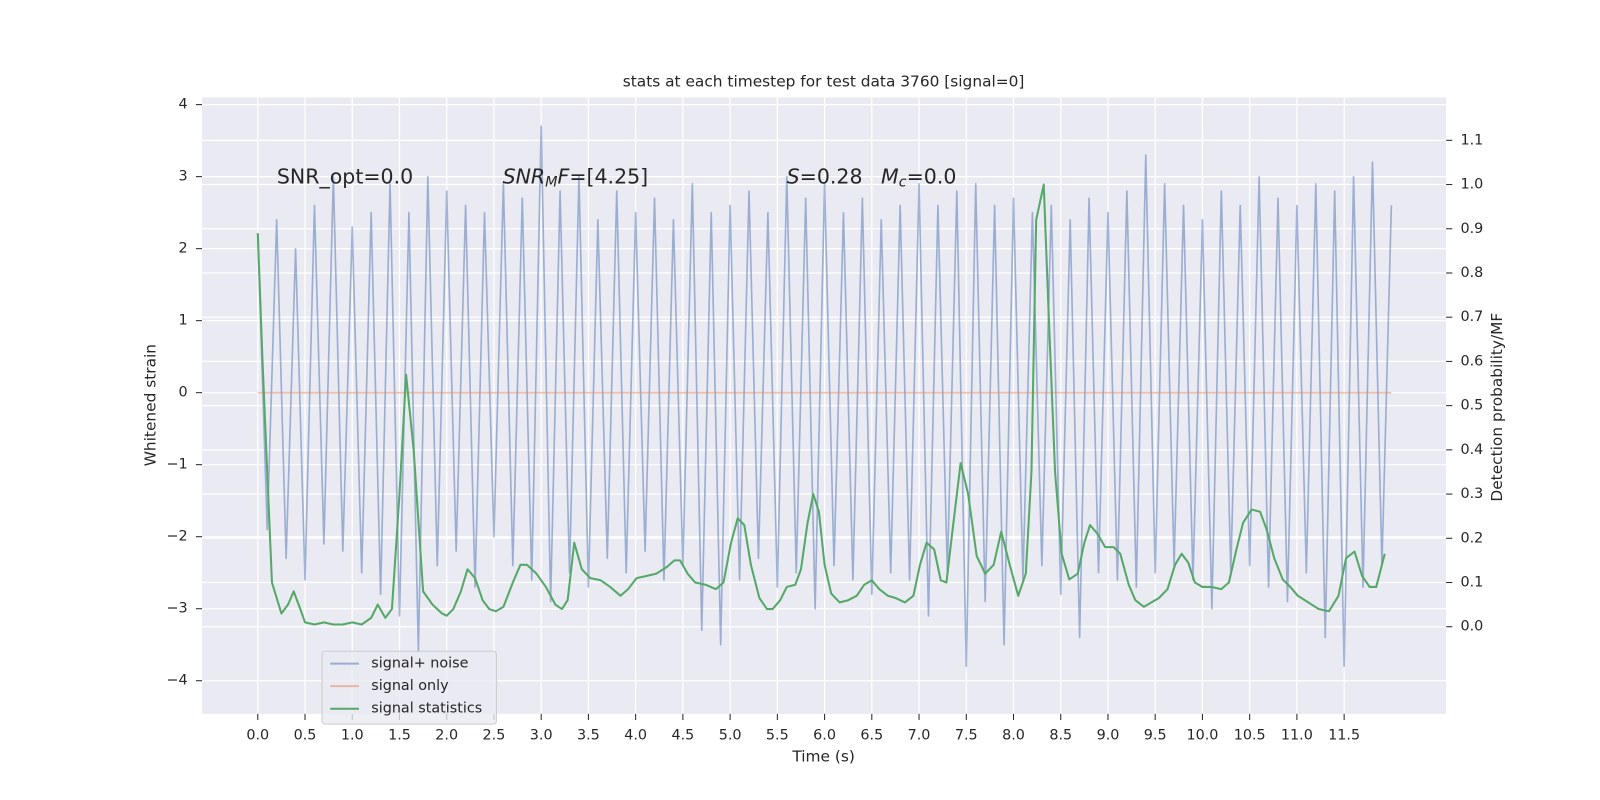 Image resolution: width=1600 pixels, height=800 pixels. I want to click on y2-tick-label: 0.8, so click(1472, 273).